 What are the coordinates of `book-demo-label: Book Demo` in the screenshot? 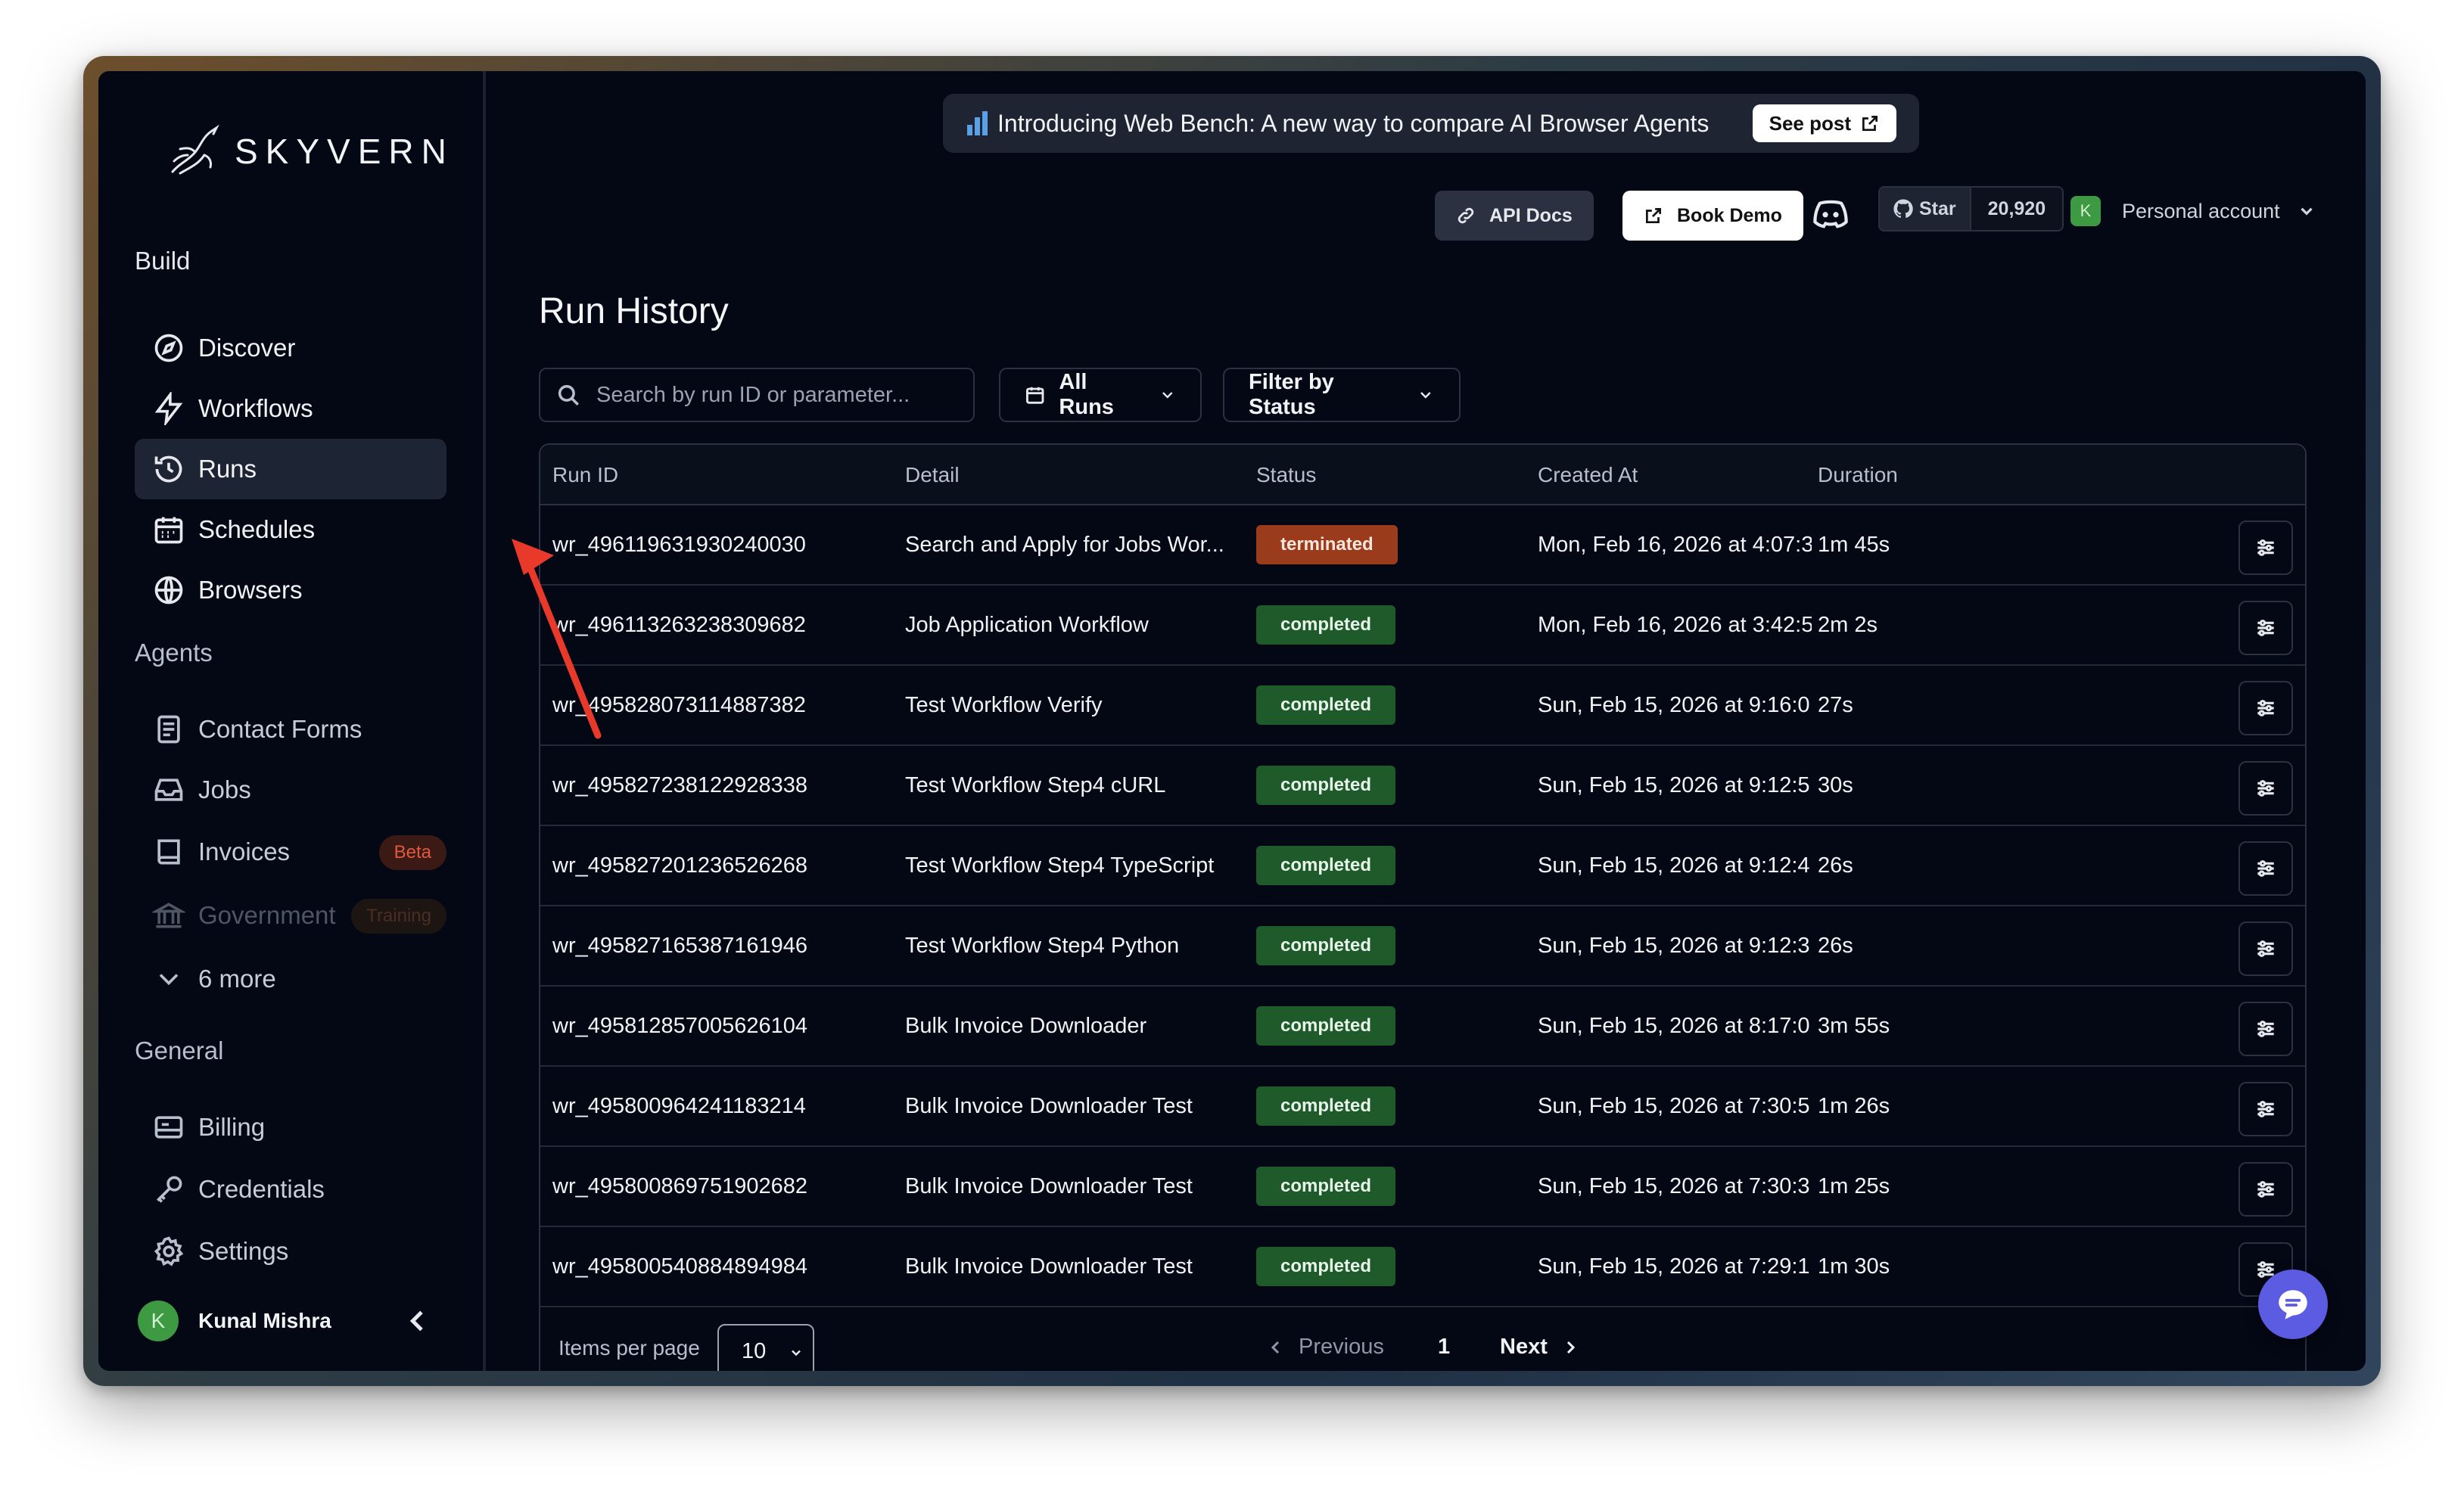 It's located at (1729, 215).